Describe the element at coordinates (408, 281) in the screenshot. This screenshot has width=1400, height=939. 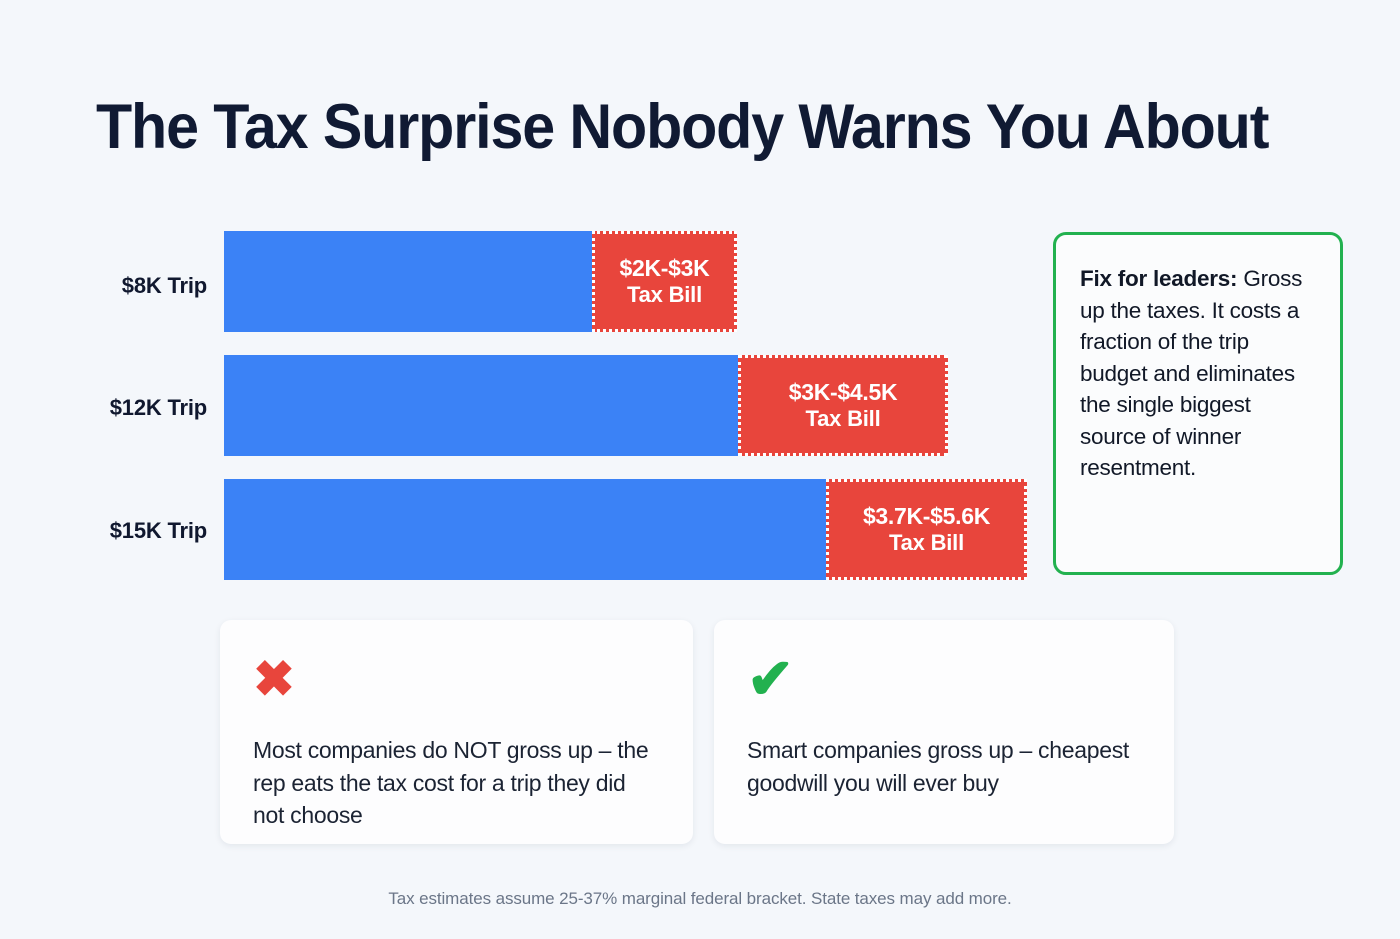
I see `trip-value-bar-8k` at that location.